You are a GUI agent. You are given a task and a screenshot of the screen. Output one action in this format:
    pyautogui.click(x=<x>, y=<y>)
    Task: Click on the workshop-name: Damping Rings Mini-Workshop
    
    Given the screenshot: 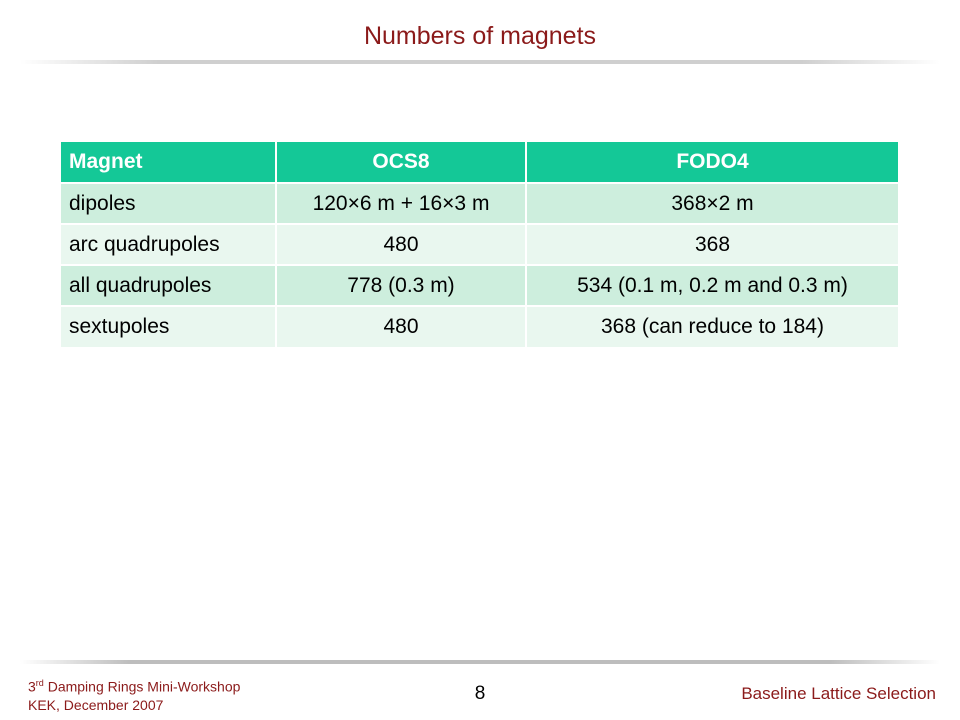 What is the action you would take?
    pyautogui.click(x=144, y=686)
    